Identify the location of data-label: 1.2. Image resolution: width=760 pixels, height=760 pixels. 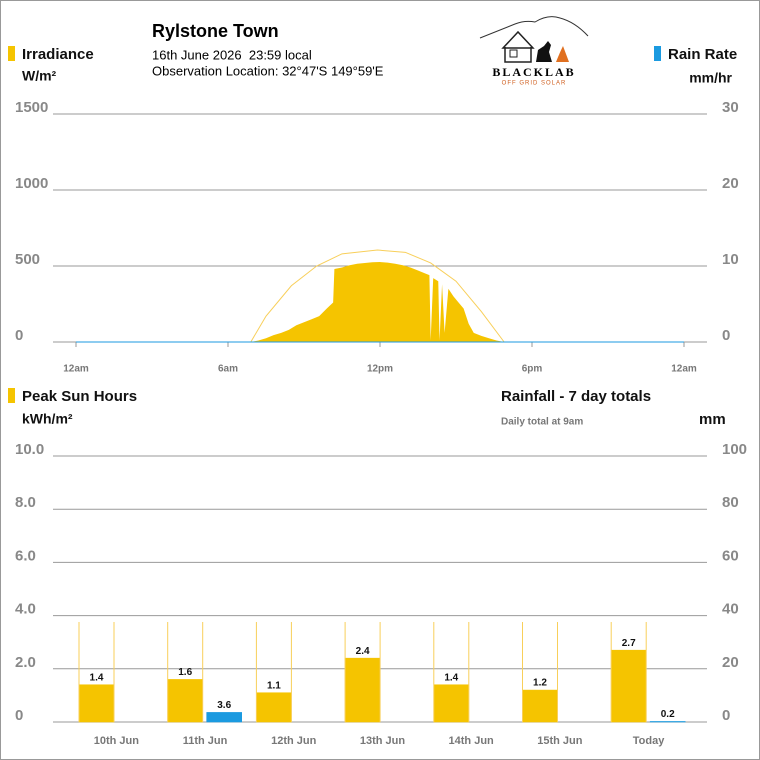
(540, 683).